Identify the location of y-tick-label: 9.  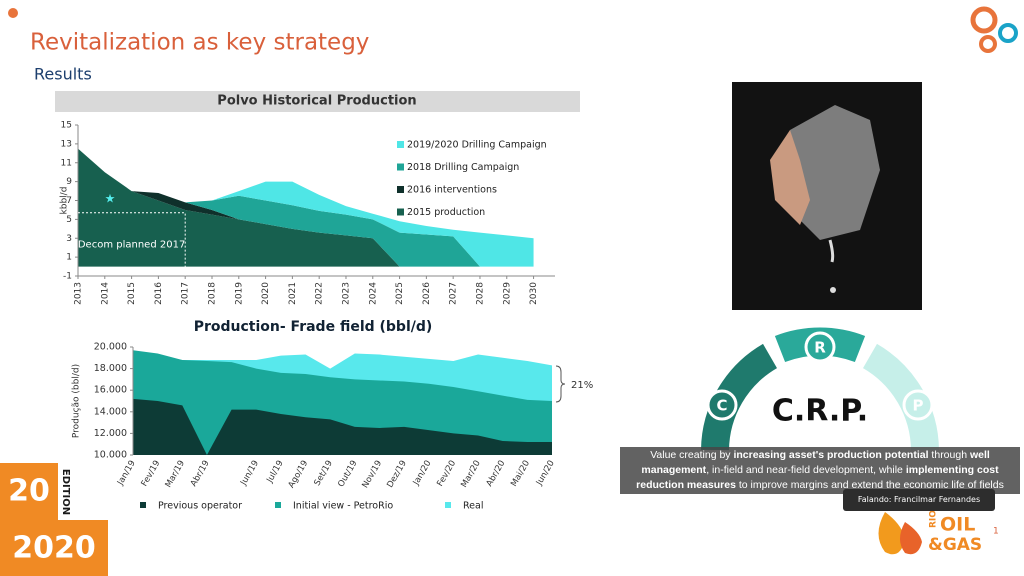
(69, 182).